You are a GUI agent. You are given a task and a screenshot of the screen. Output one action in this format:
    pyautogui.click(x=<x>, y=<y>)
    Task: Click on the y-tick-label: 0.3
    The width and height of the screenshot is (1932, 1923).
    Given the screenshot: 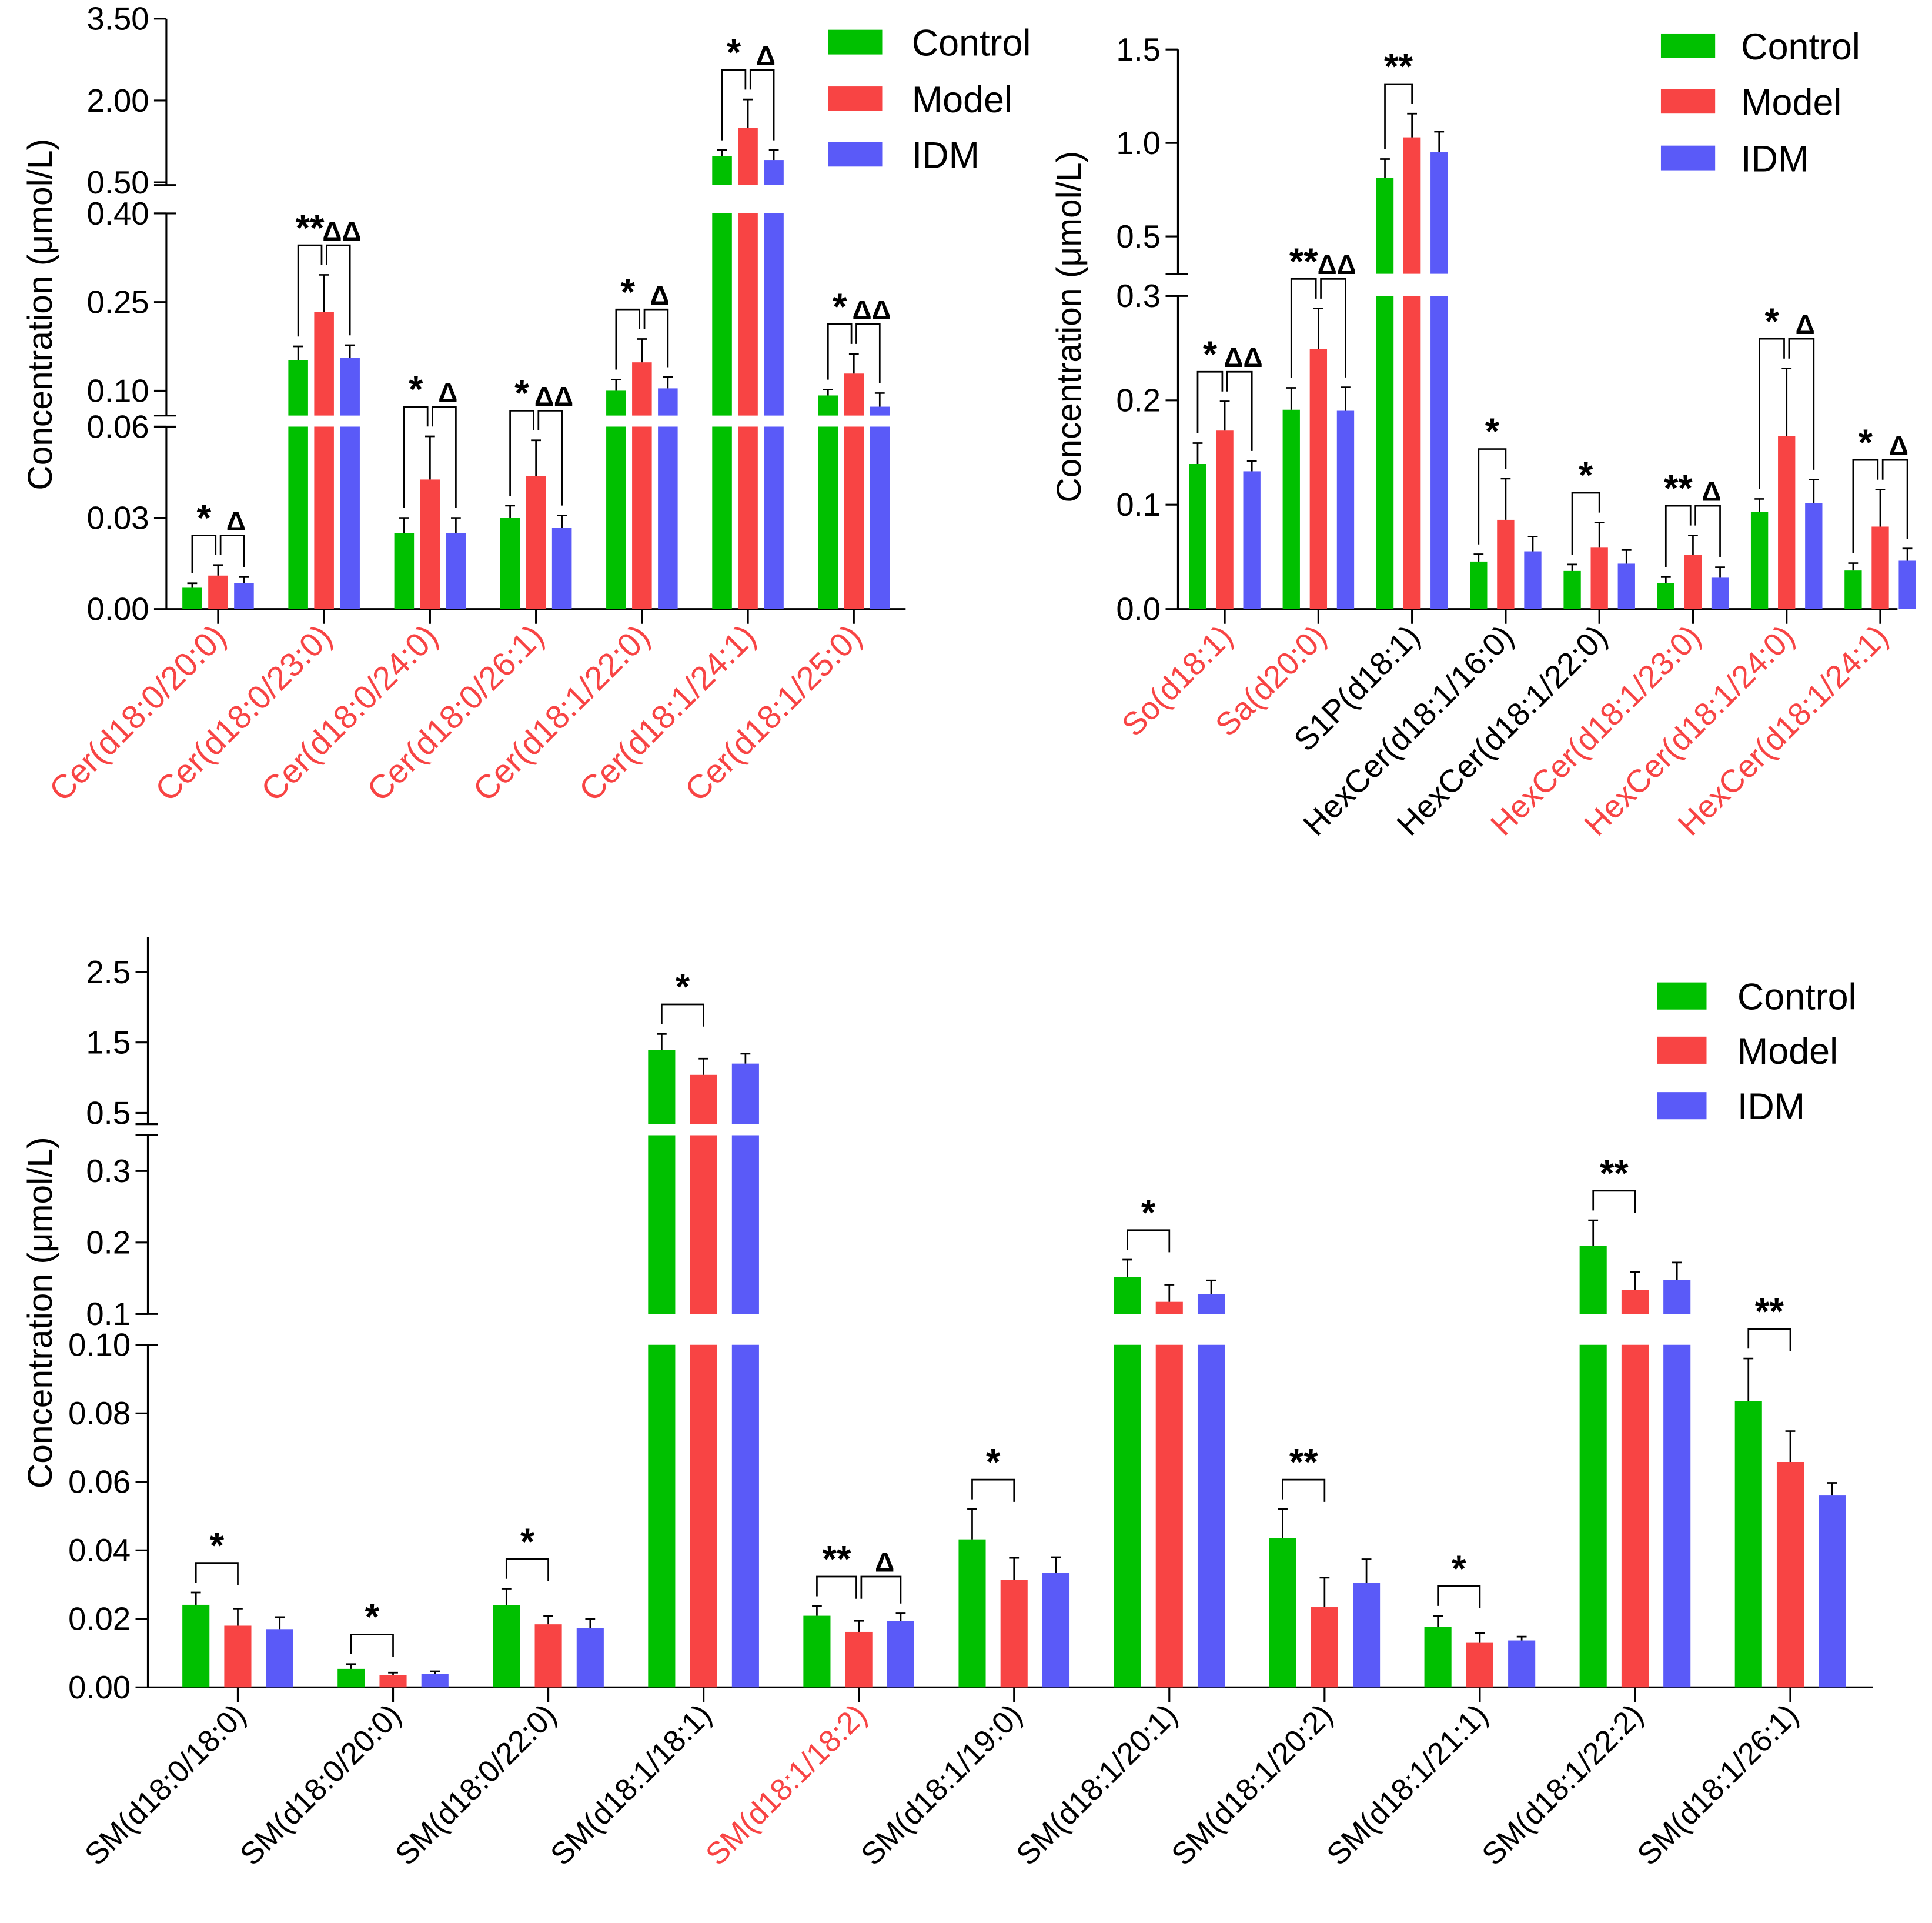 What is the action you would take?
    pyautogui.click(x=1138, y=296)
    